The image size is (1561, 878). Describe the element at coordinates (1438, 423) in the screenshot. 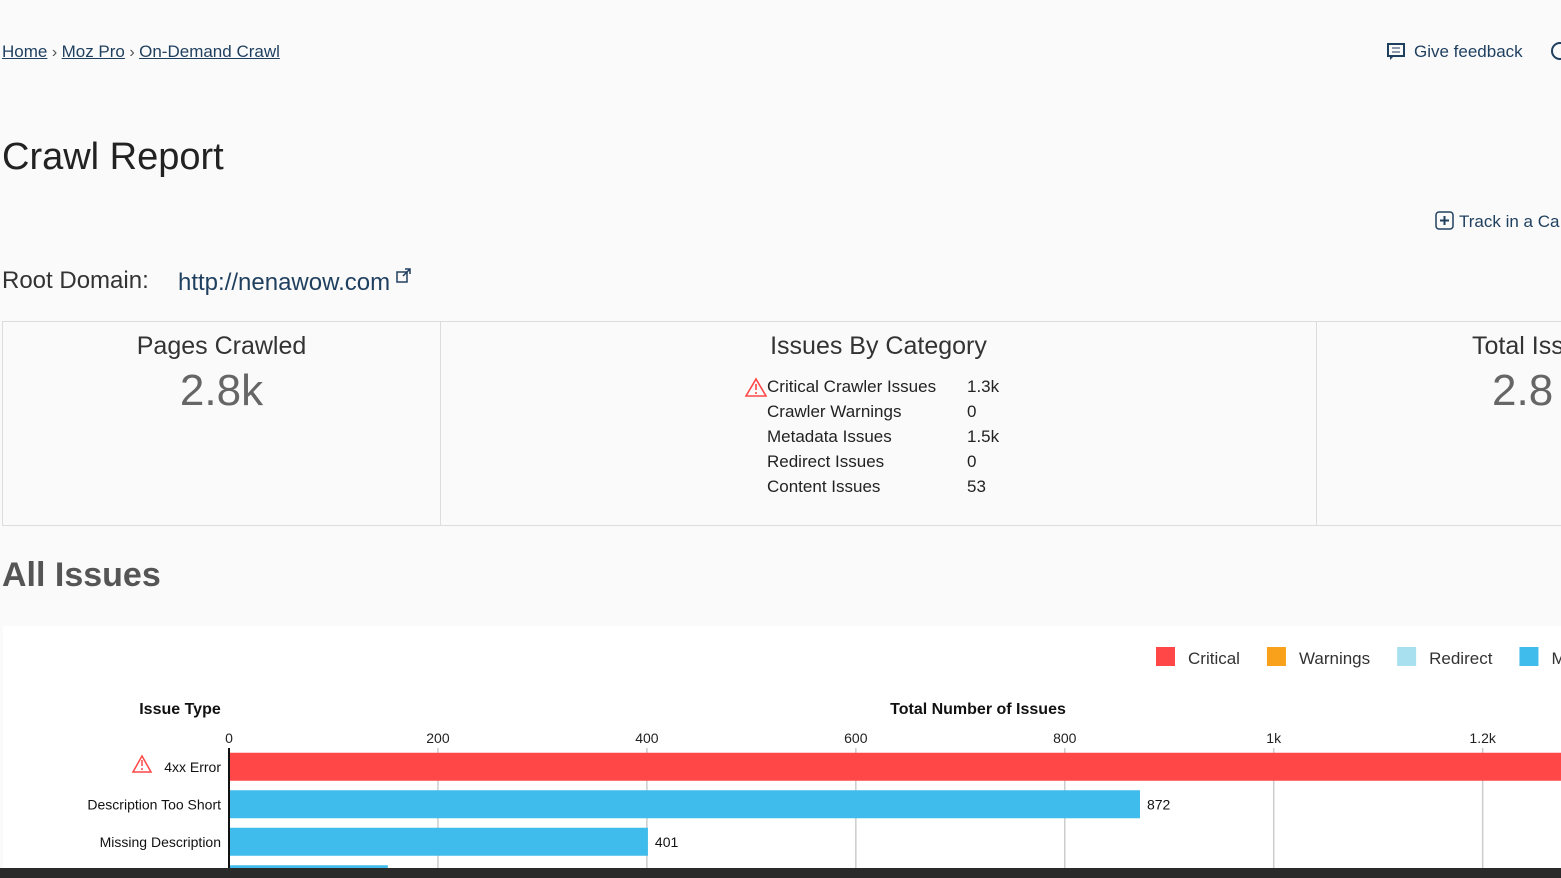

I see `total-issues-card: Total Iss 2.8` at that location.